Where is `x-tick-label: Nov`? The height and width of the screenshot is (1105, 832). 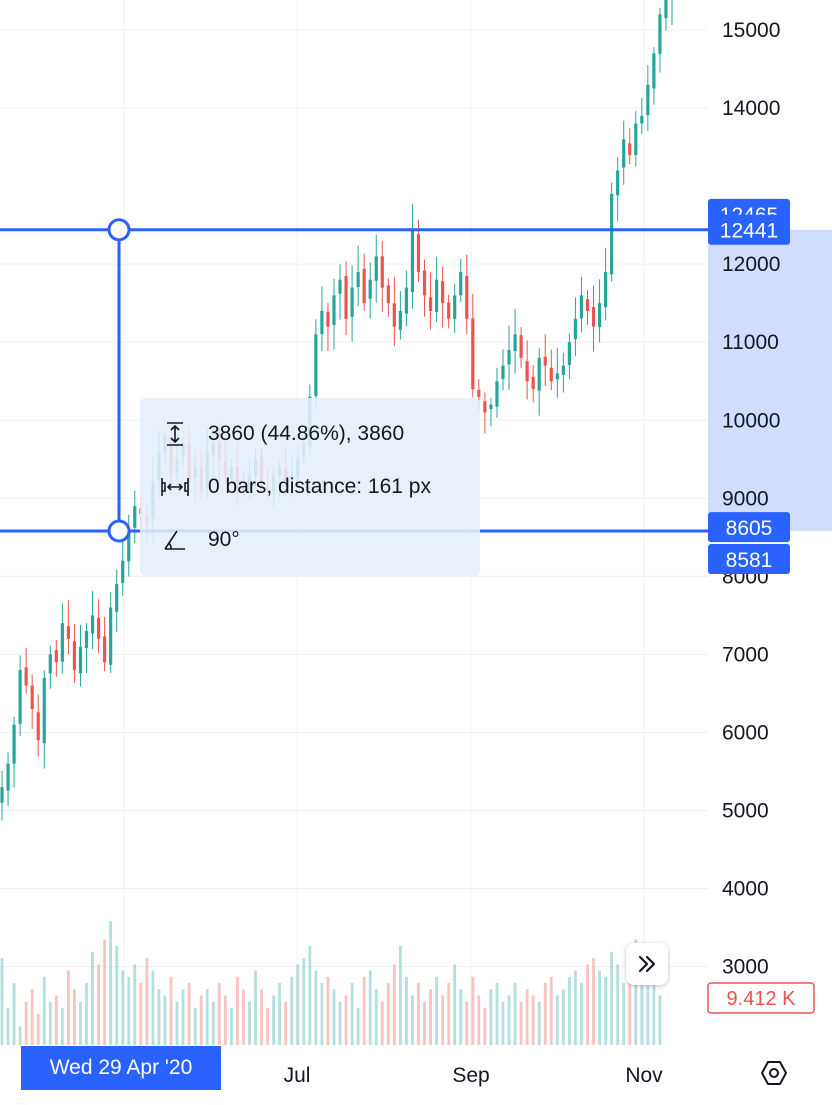
x-tick-label: Nov is located at coordinates (644, 1075).